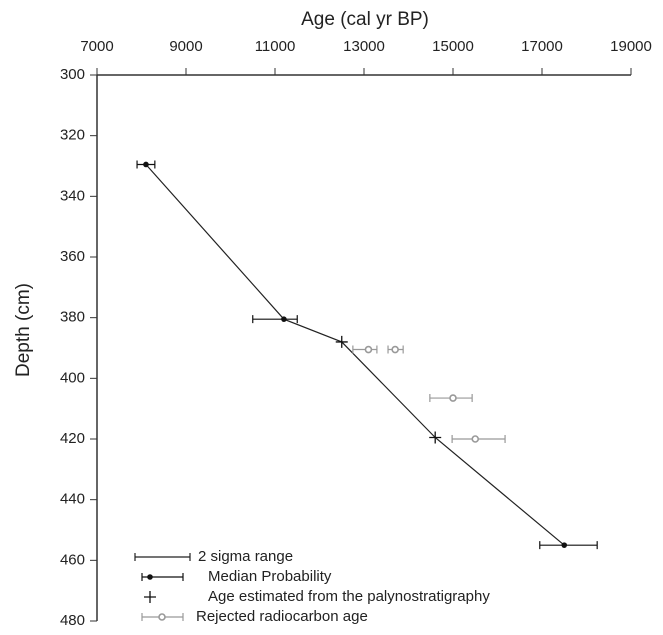 This screenshot has height=635, width=663. I want to click on x-tick-label: 13000, so click(364, 46).